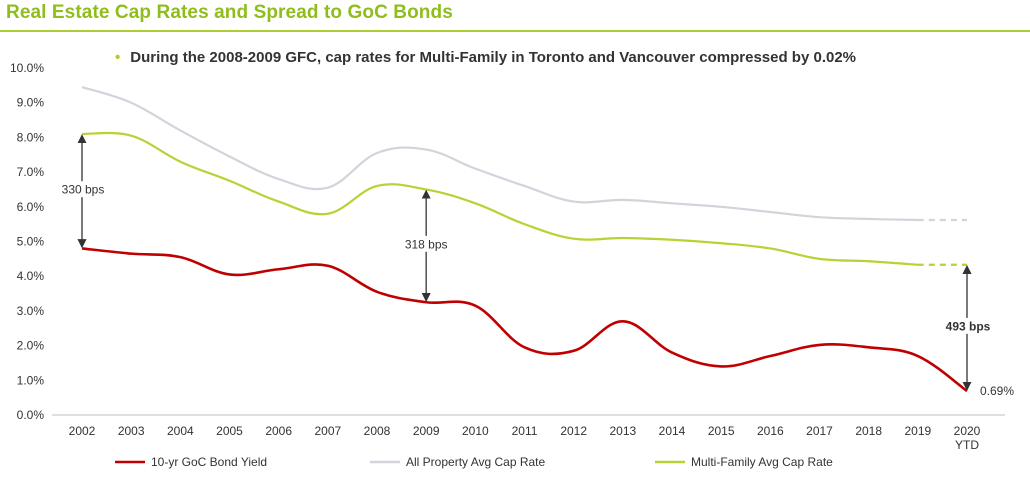 The width and height of the screenshot is (1030, 495). What do you see at coordinates (573, 431) in the screenshot?
I see `x-tick-label: 2012` at bounding box center [573, 431].